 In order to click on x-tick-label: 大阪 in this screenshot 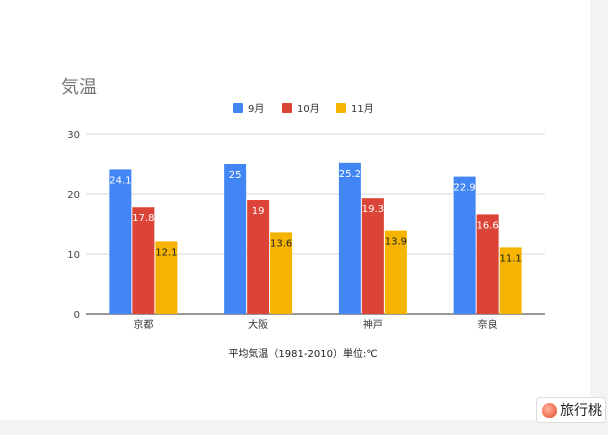, I will do `click(258, 324)`.